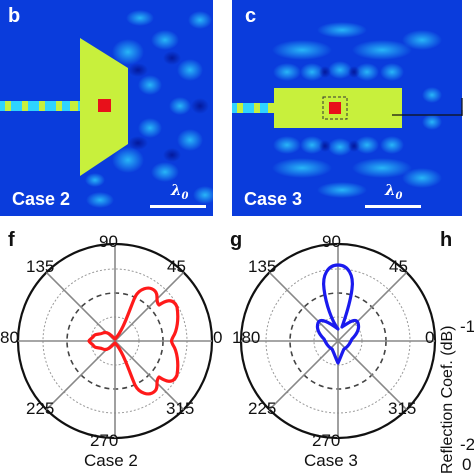  Describe the element at coordinates (447, 399) in the screenshot. I see `y-axis-label: Reflection Coef. (dB)` at that location.